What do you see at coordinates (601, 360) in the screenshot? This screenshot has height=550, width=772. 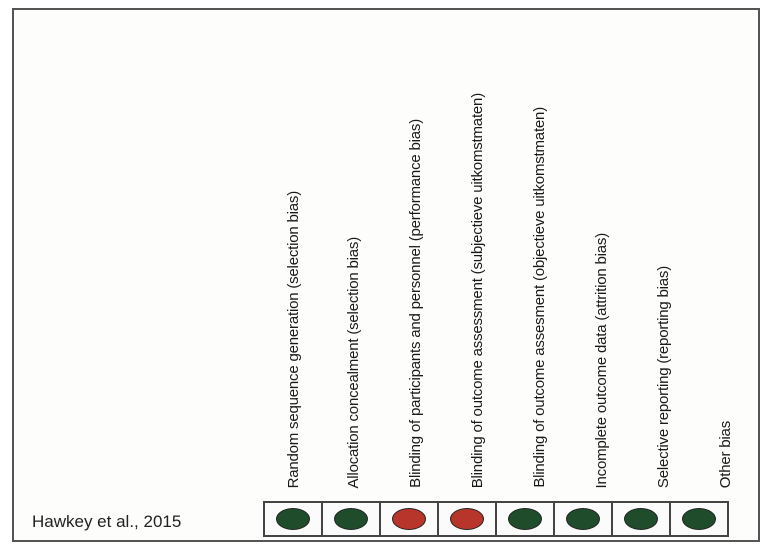 I see `domain-header: Incomplete outcome data (attrition bias)` at bounding box center [601, 360].